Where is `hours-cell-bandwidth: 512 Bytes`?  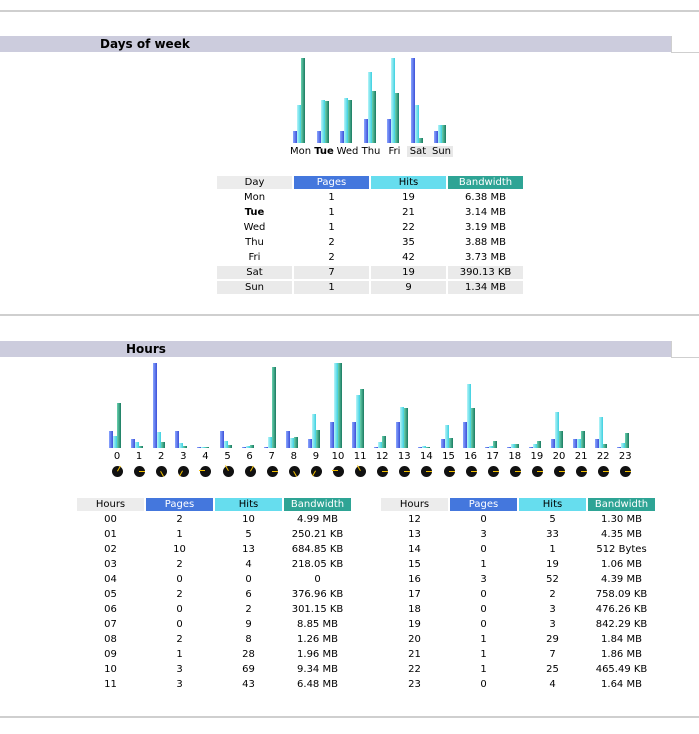 hours-cell-bandwidth: 512 Bytes is located at coordinates (621, 549).